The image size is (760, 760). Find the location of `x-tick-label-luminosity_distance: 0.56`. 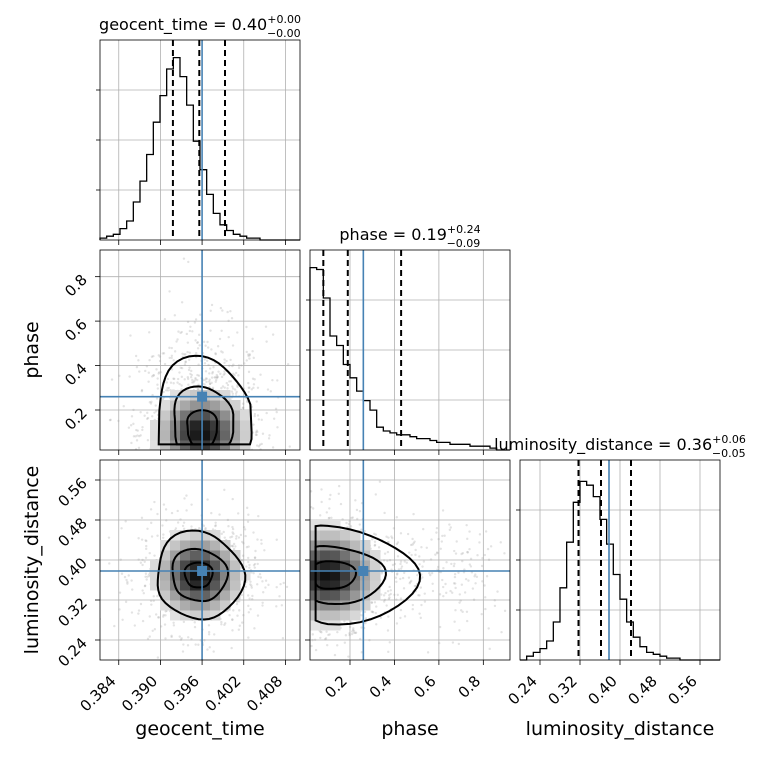

x-tick-label-luminosity_distance: 0.56 is located at coordinates (682, 690).